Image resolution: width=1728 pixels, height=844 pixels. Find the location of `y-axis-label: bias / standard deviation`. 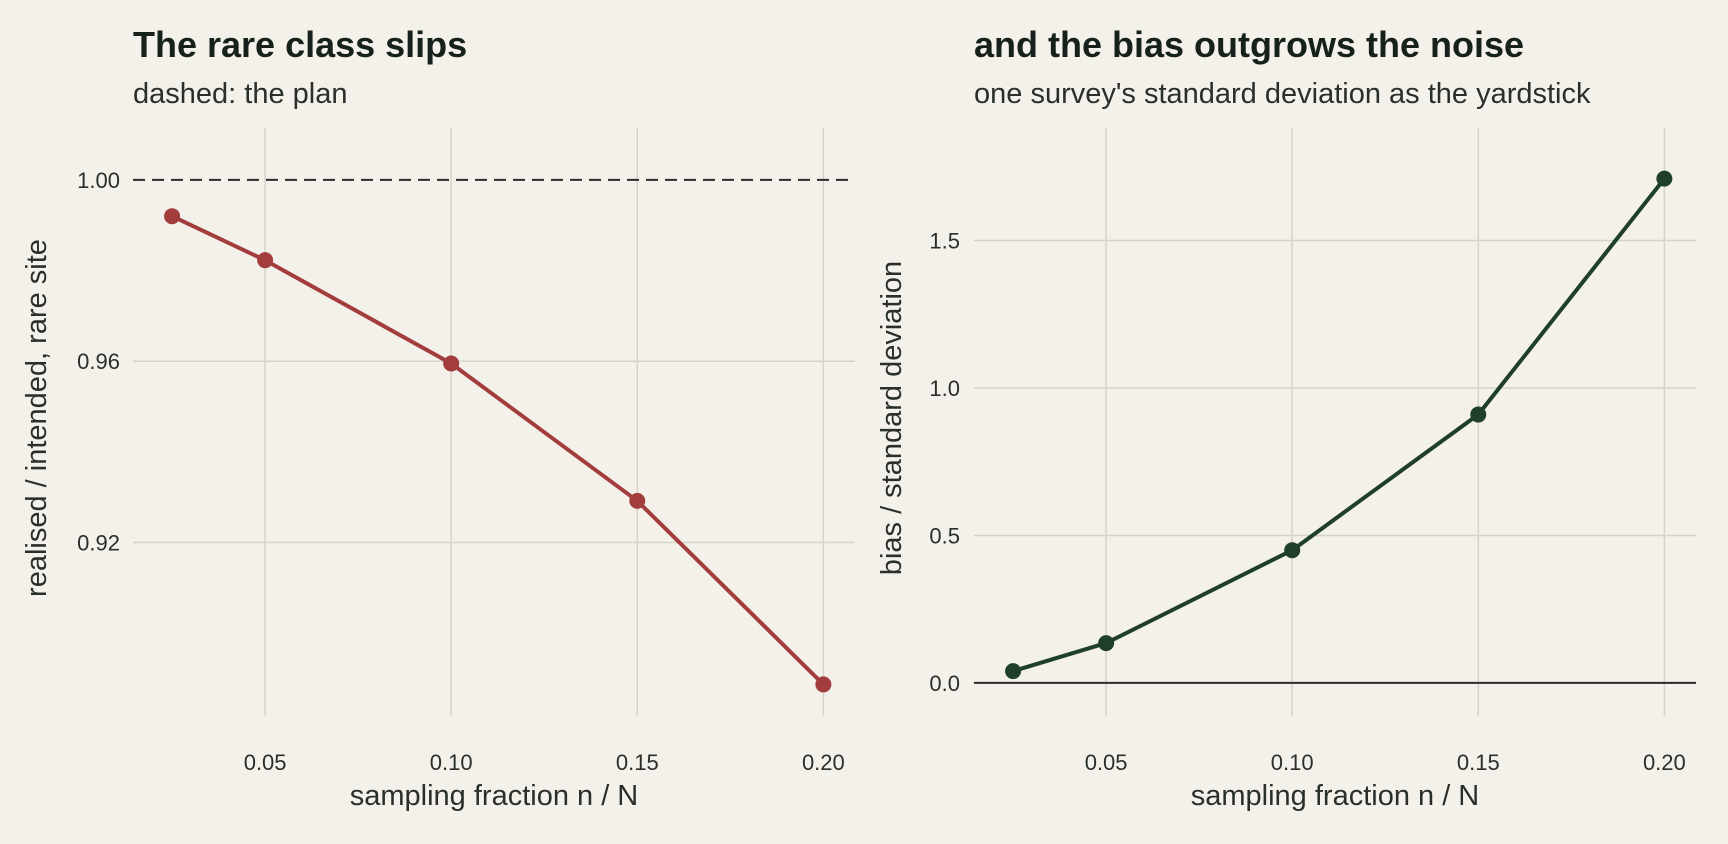

y-axis-label: bias / standard deviation is located at coordinates (892, 418).